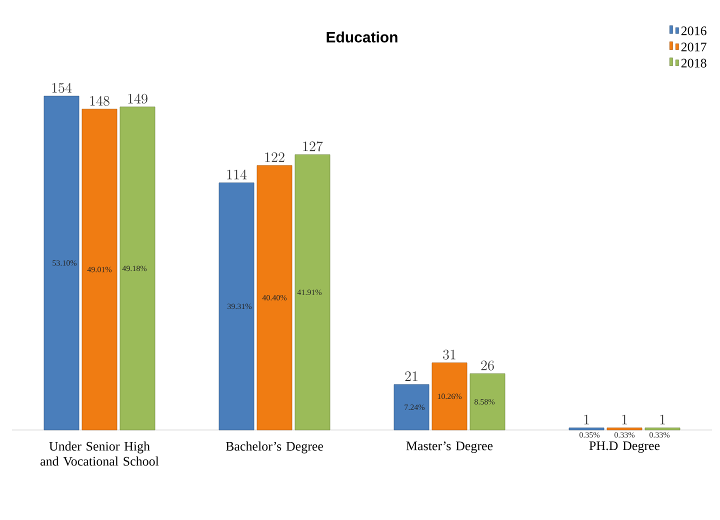 The image size is (720, 520). I want to click on text: 0.35%, so click(589, 435).